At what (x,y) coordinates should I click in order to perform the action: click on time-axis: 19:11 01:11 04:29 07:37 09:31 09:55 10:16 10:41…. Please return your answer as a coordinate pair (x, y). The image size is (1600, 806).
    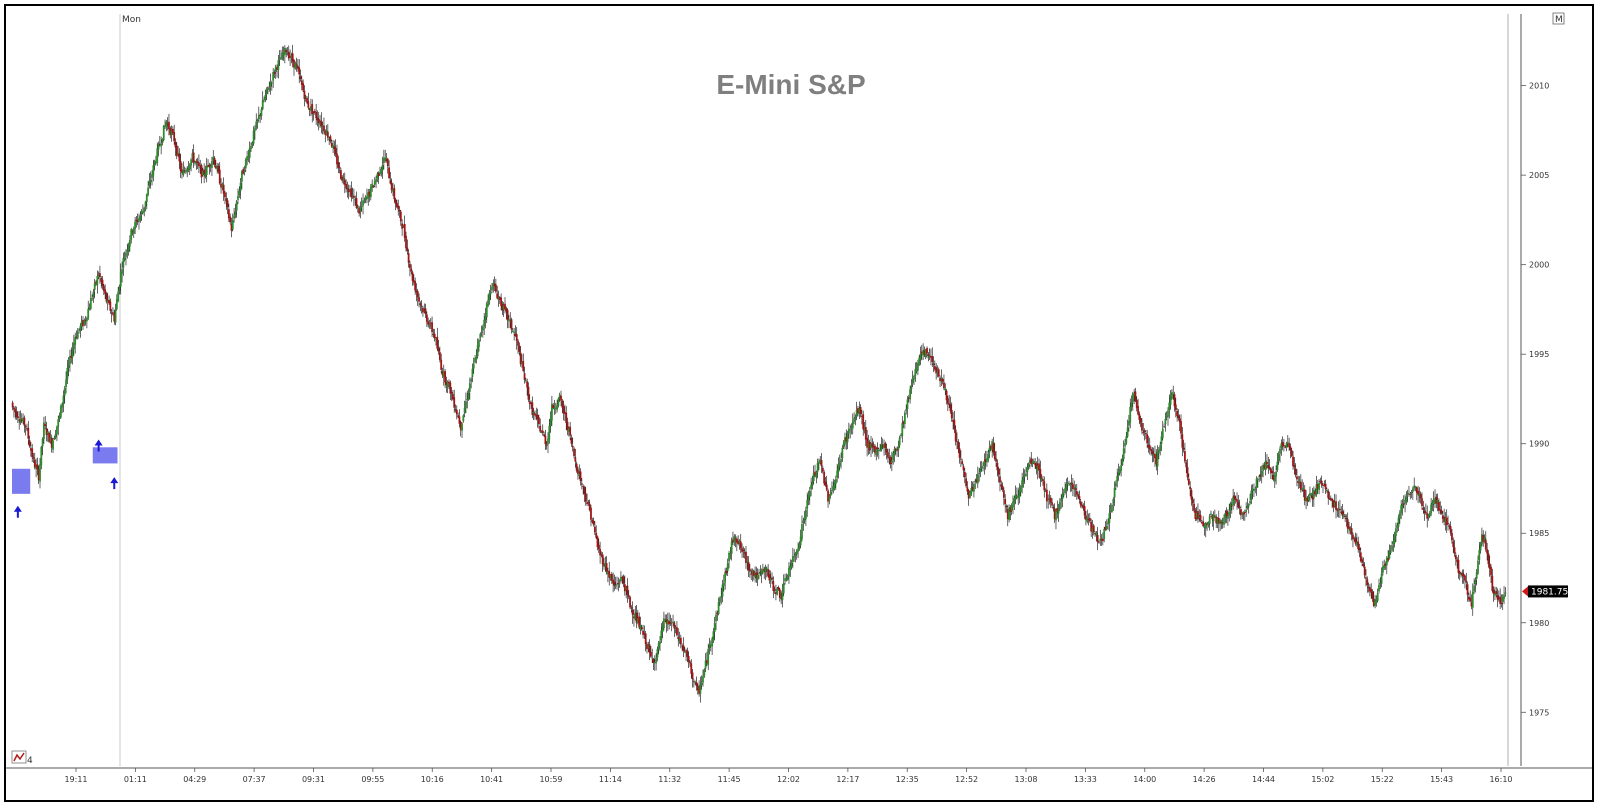
    Looking at the image, I should click on (799, 775).